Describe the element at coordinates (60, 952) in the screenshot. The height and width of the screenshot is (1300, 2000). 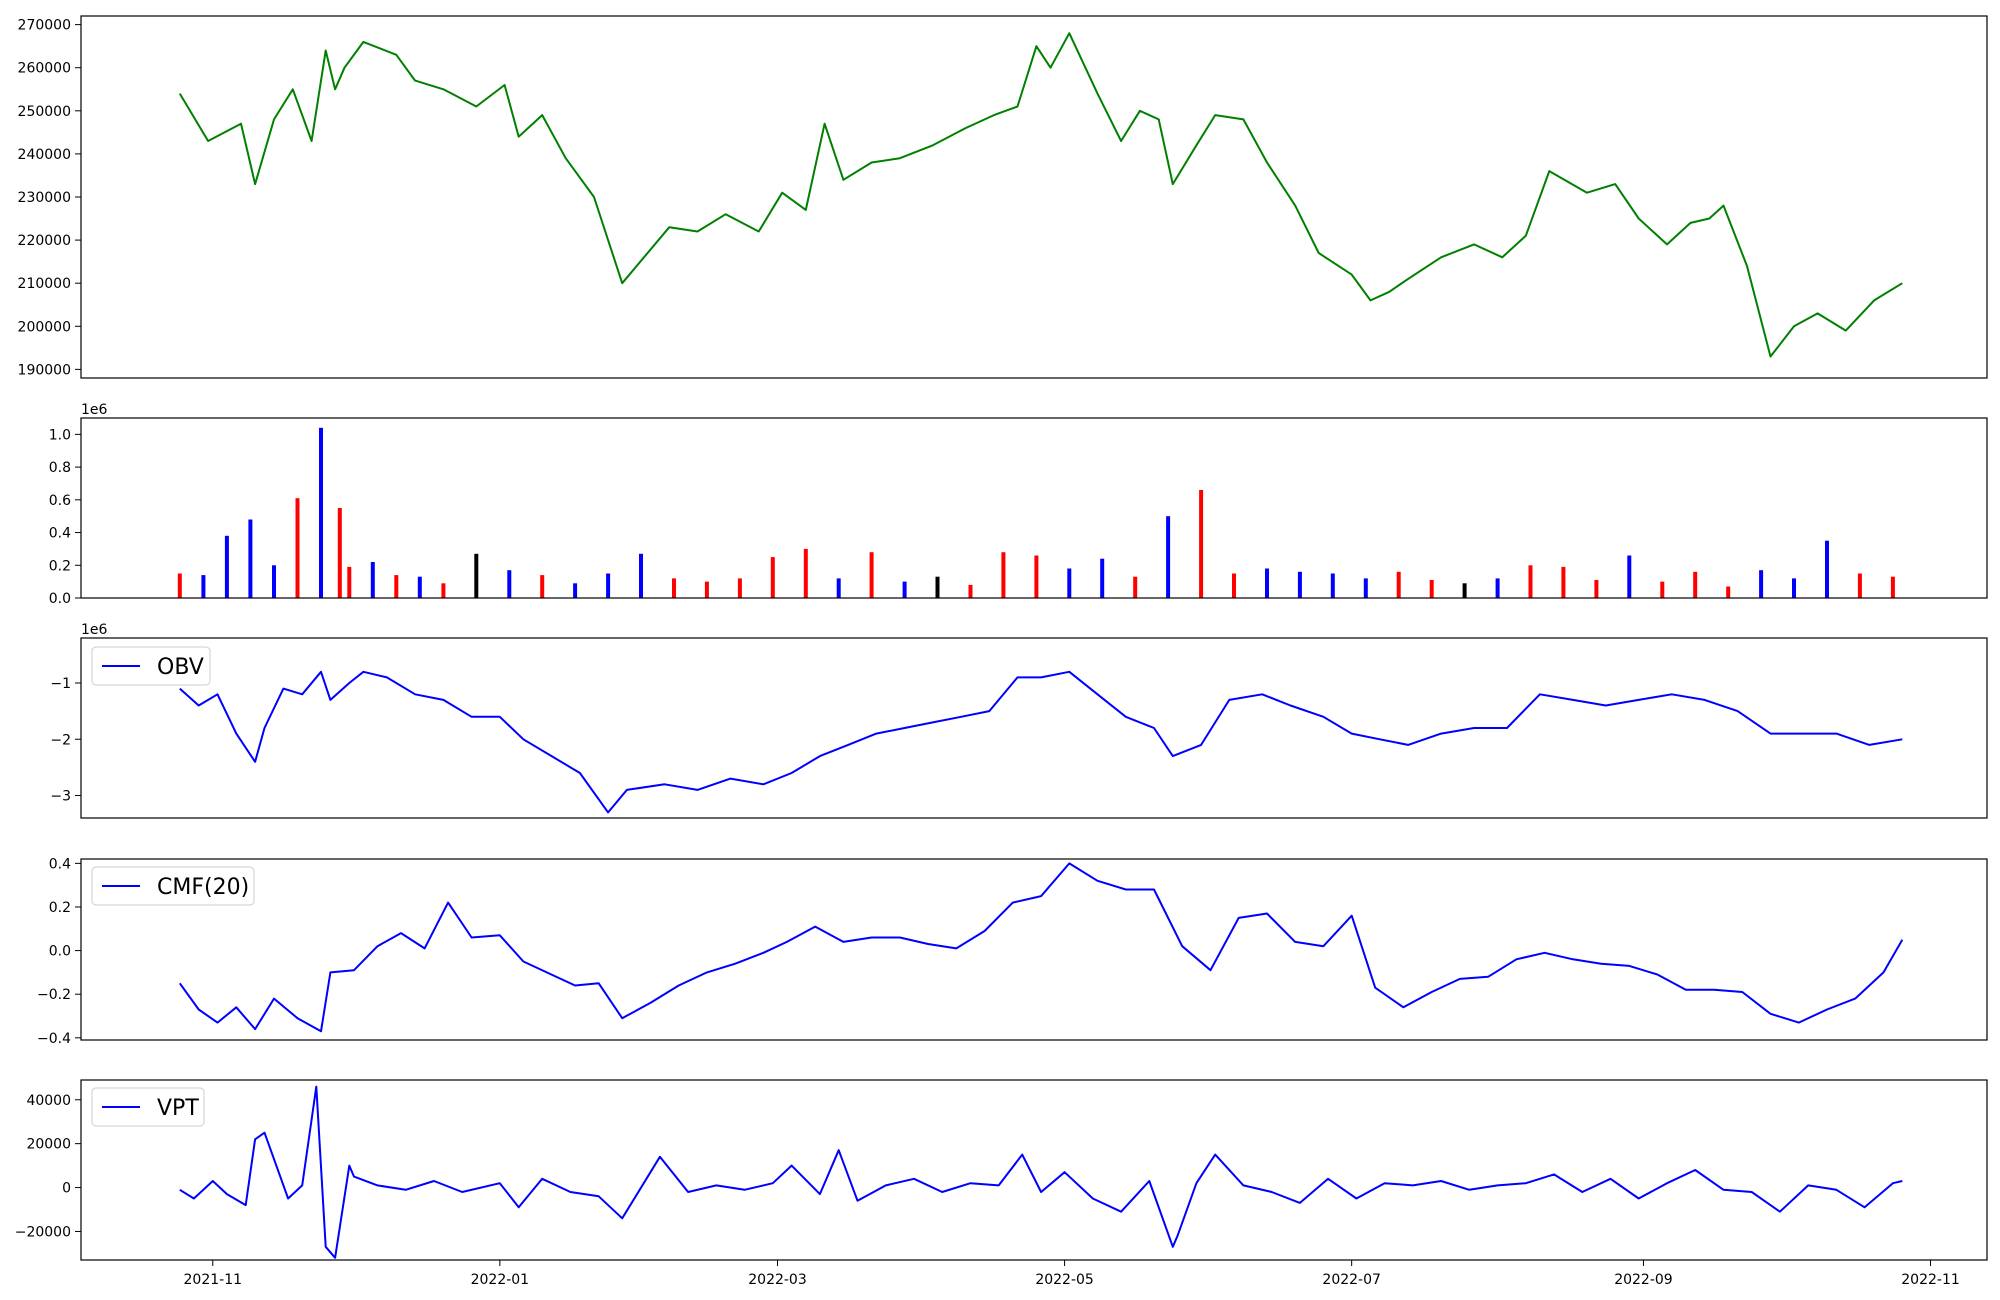
I see `cmf-ytick-label: 0.0` at that location.